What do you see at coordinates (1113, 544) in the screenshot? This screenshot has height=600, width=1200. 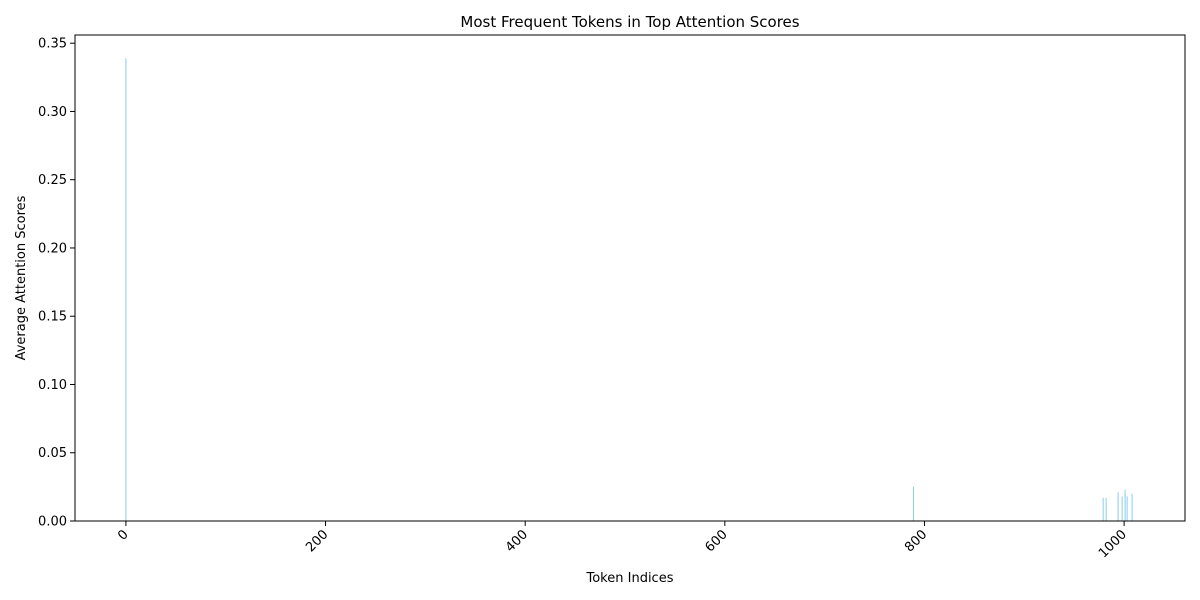 I see `x-tick-label: 1000` at bounding box center [1113, 544].